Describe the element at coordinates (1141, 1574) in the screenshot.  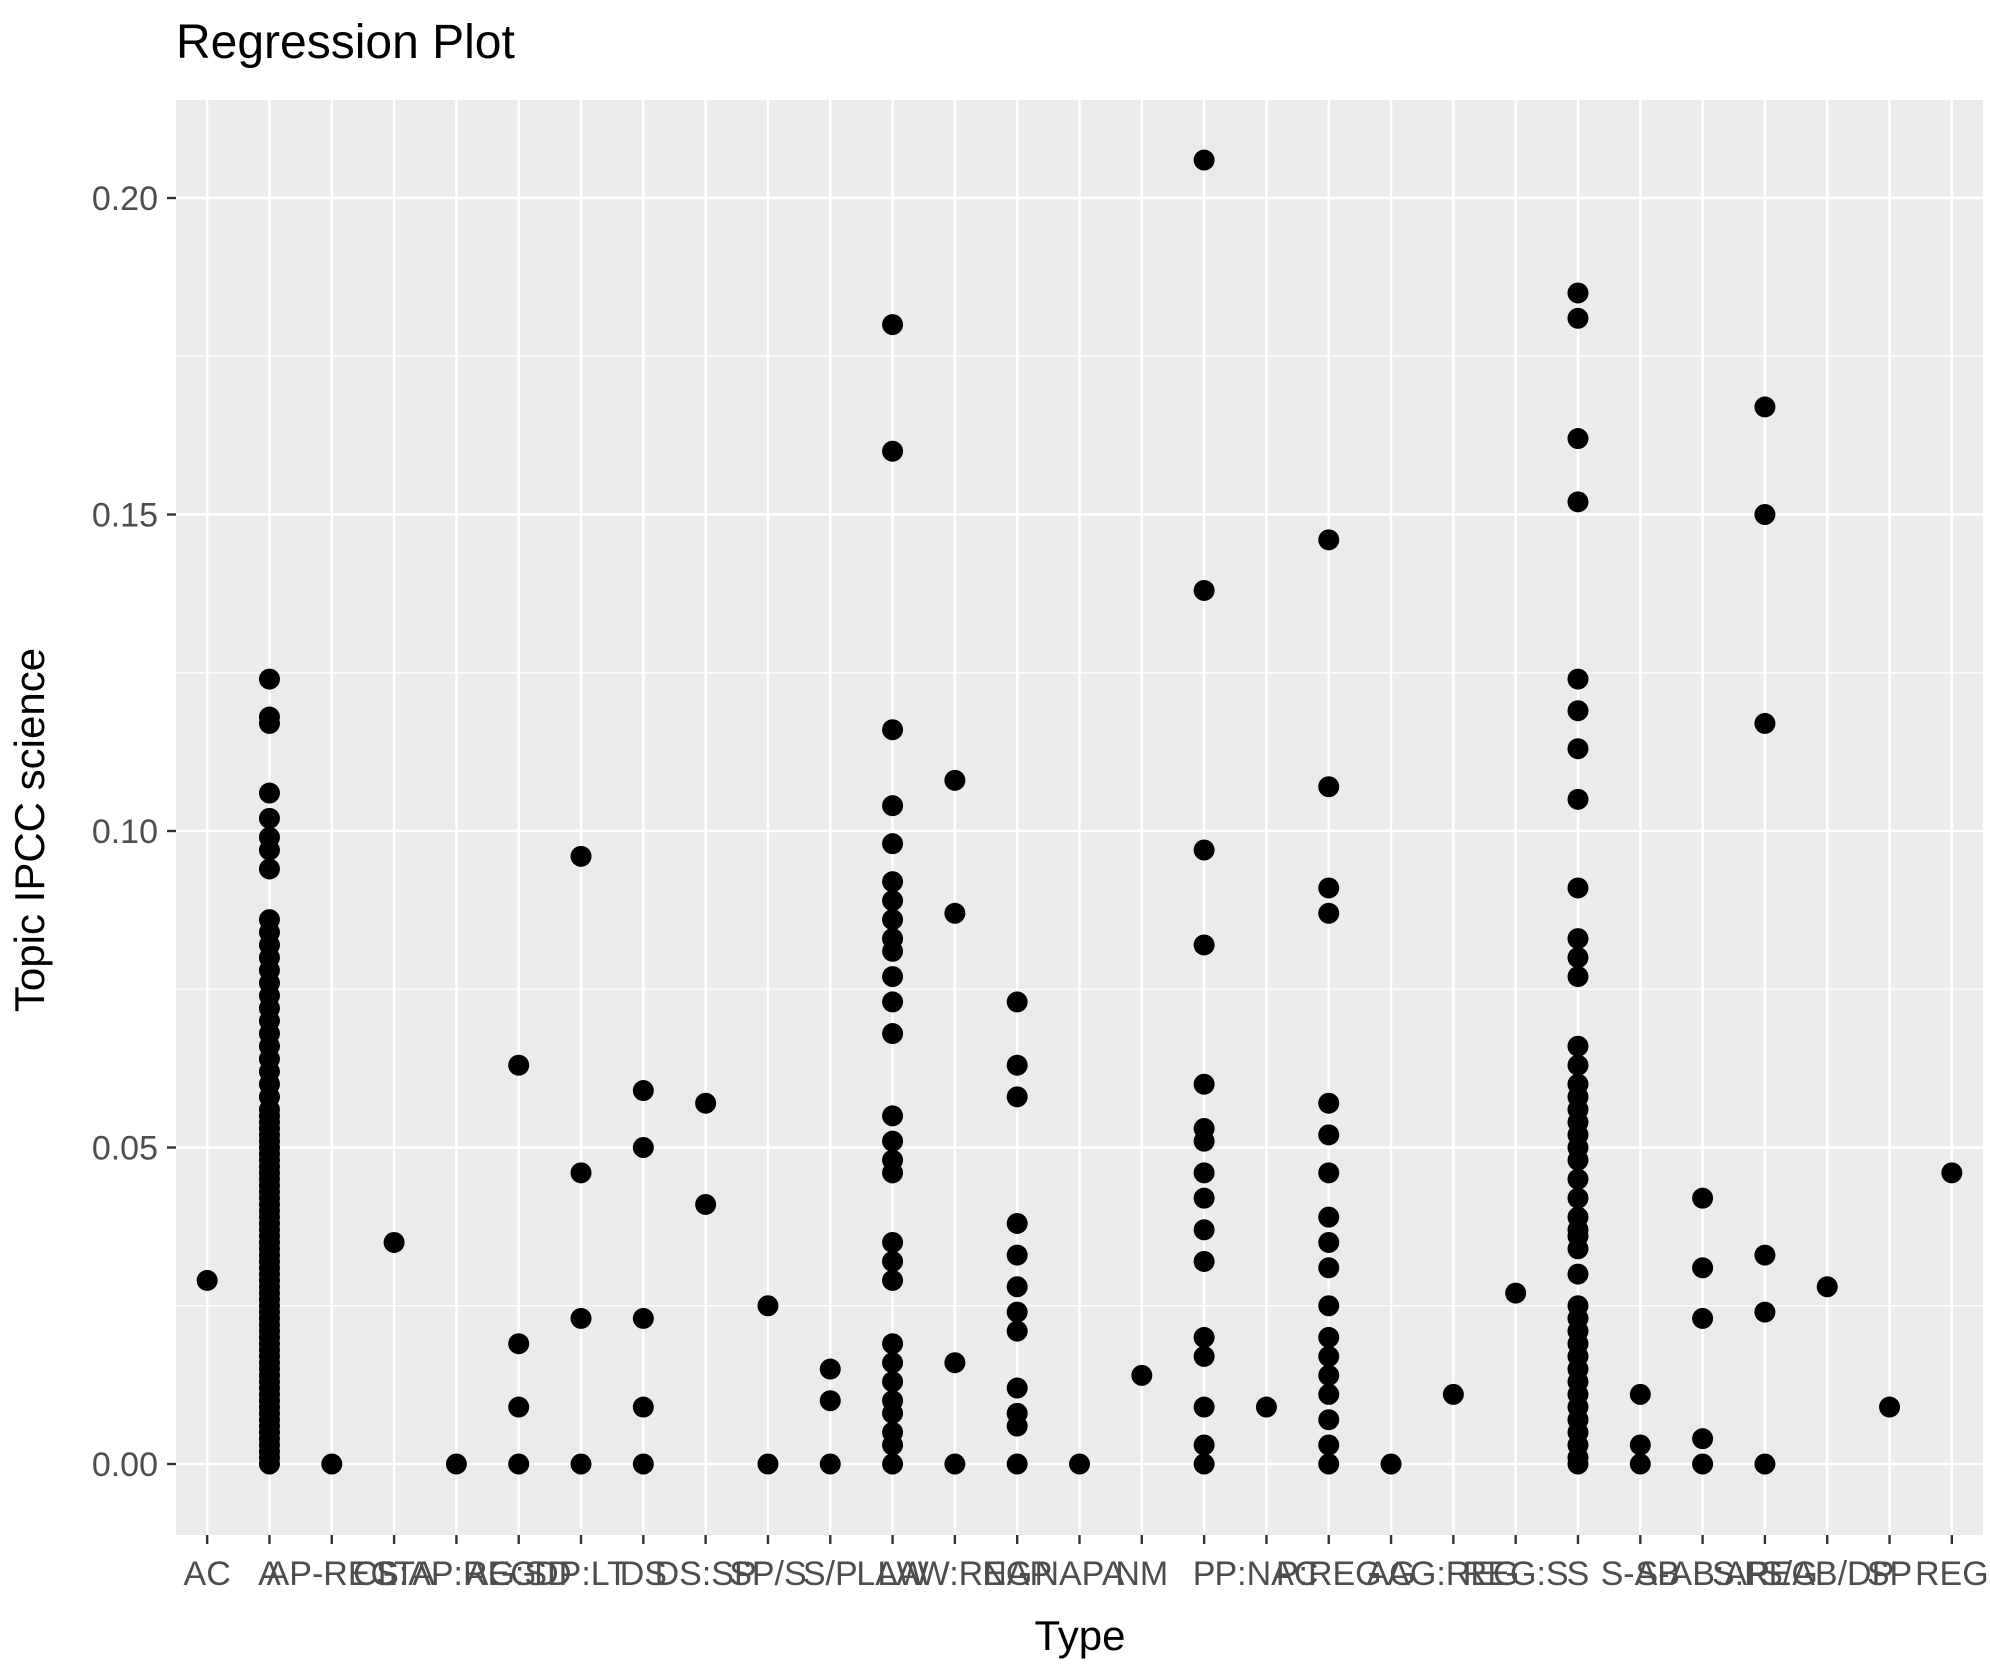
I see `x-tick-label: NM` at that location.